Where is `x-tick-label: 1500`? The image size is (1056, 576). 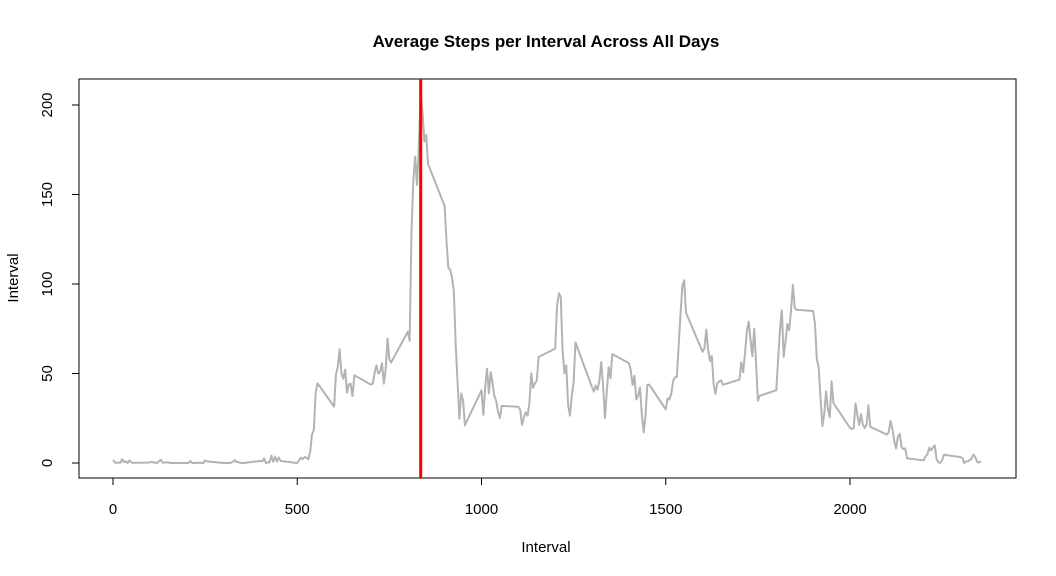 x-tick-label: 1500 is located at coordinates (665, 509).